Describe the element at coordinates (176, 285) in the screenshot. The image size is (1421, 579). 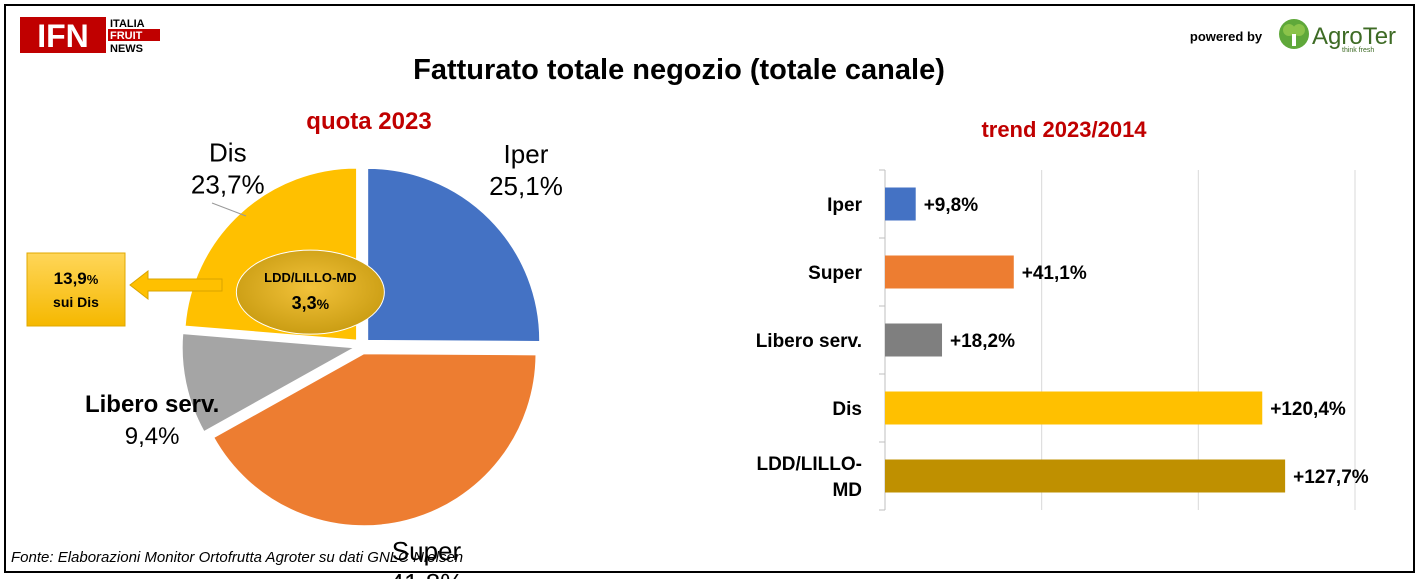
I see `callout-arrow` at that location.